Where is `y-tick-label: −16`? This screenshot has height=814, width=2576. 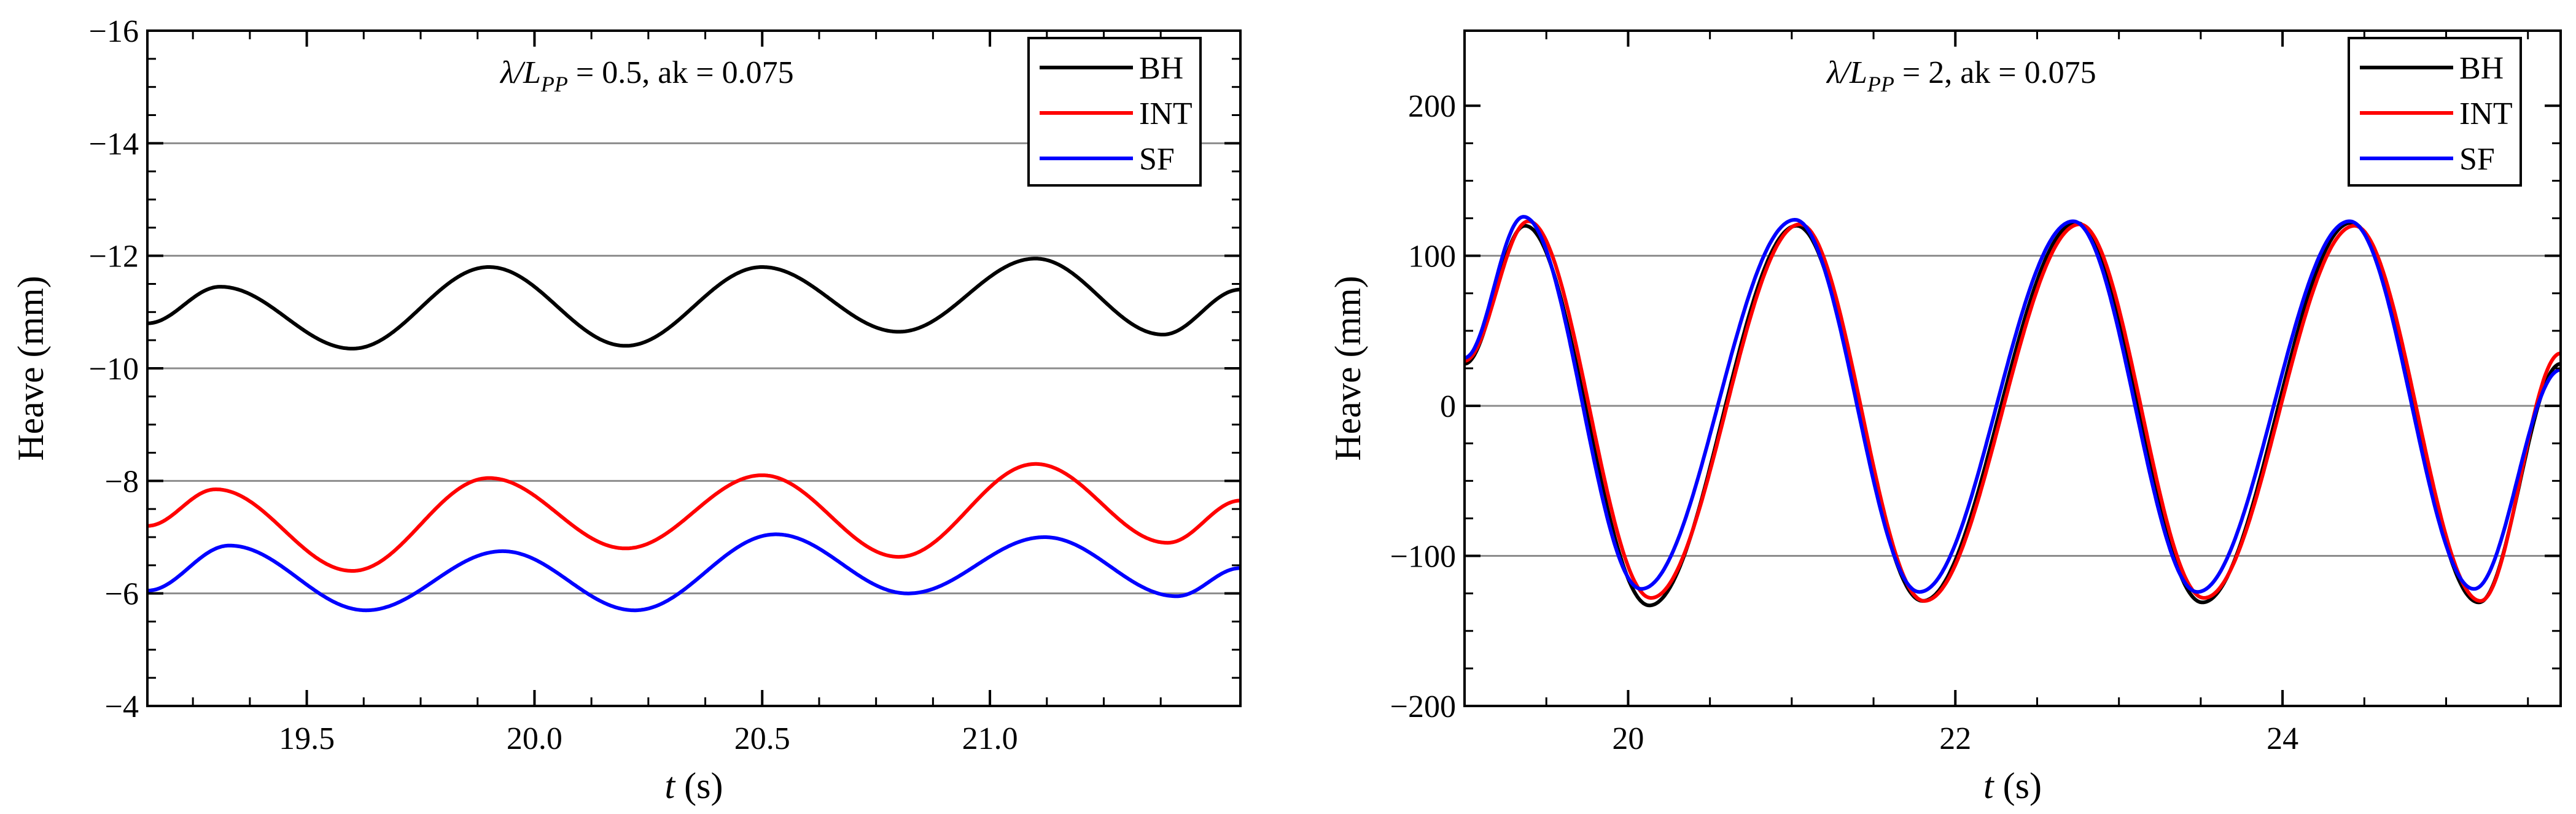 y-tick-label: −16 is located at coordinates (114, 32).